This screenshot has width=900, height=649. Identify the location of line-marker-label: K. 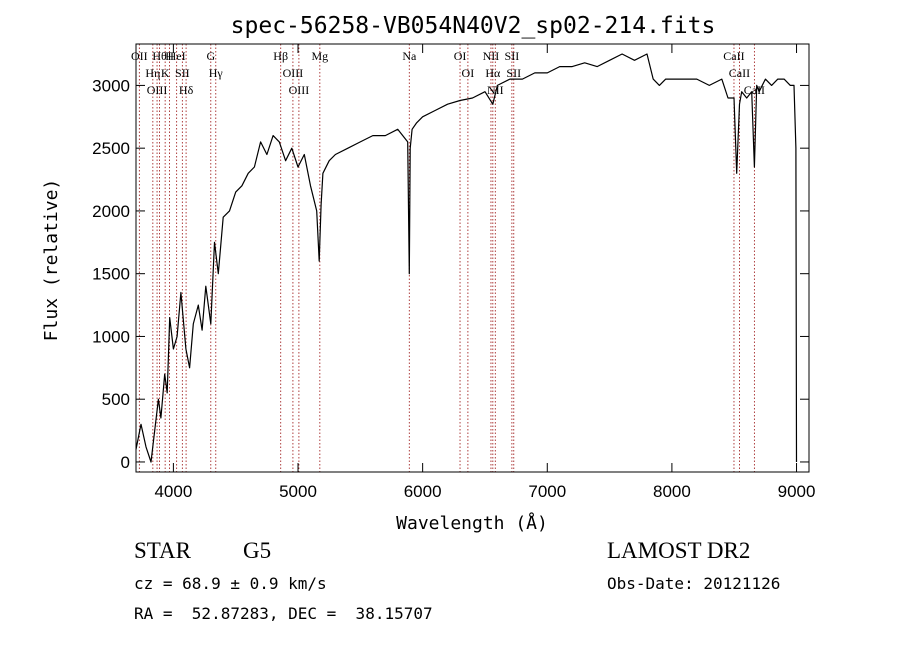
(165, 73).